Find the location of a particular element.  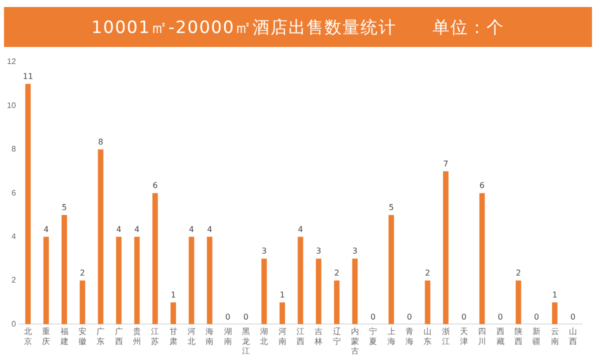

x-tick-label: 广东 is located at coordinates (100, 336).